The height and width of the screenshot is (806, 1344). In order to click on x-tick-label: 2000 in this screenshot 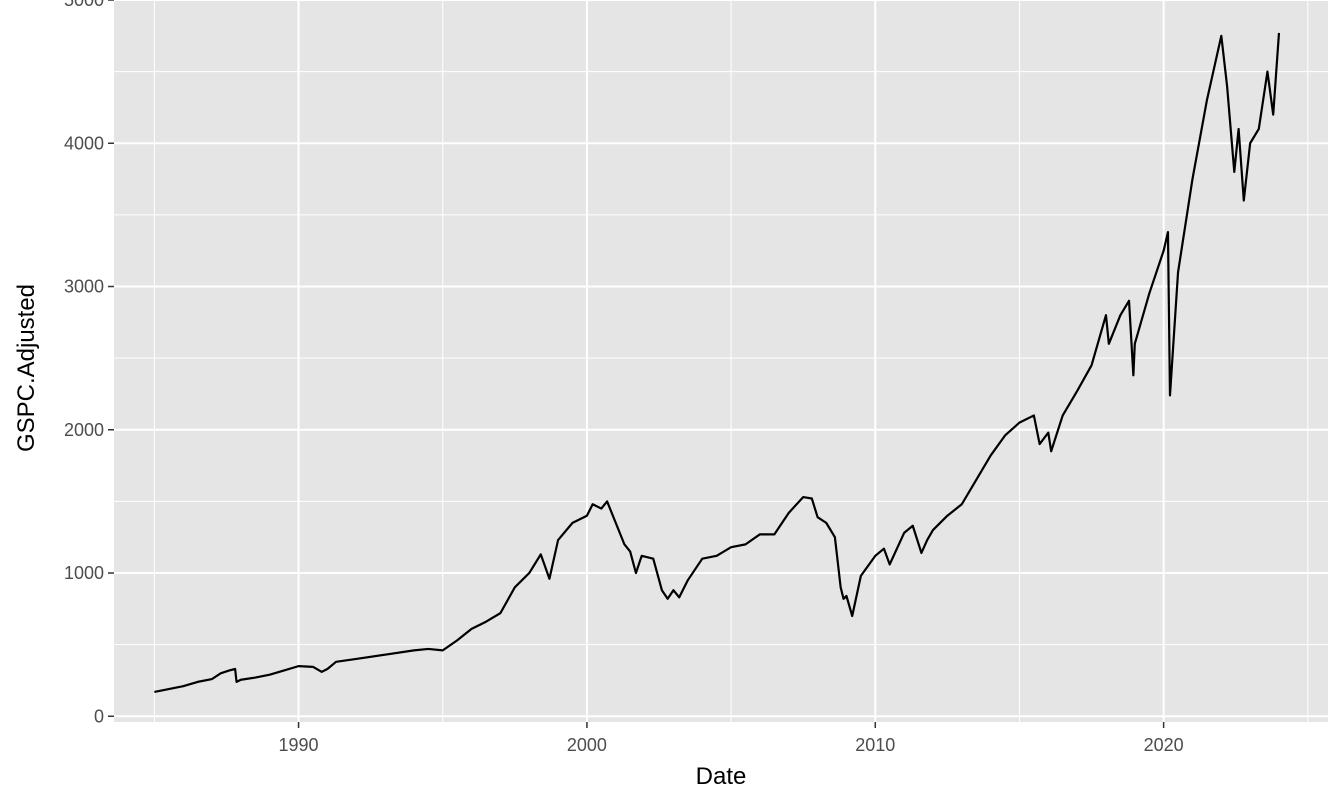, I will do `click(587, 745)`.